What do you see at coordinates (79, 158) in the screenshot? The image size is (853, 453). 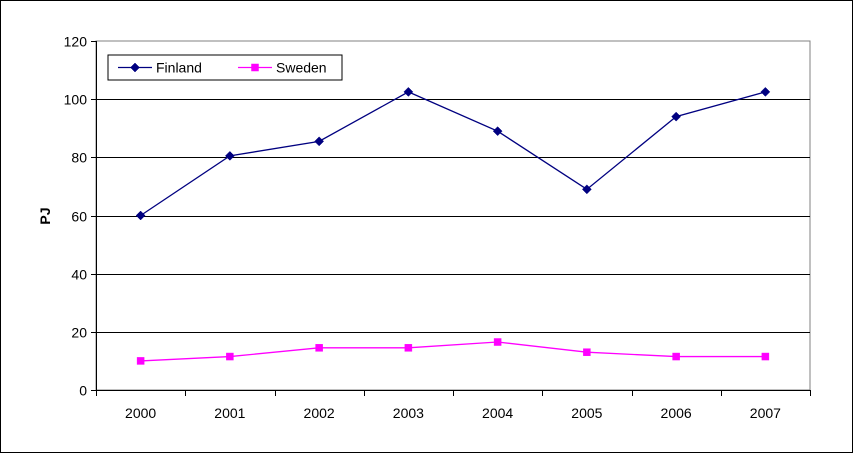 I see `y-tick-label: 80` at bounding box center [79, 158].